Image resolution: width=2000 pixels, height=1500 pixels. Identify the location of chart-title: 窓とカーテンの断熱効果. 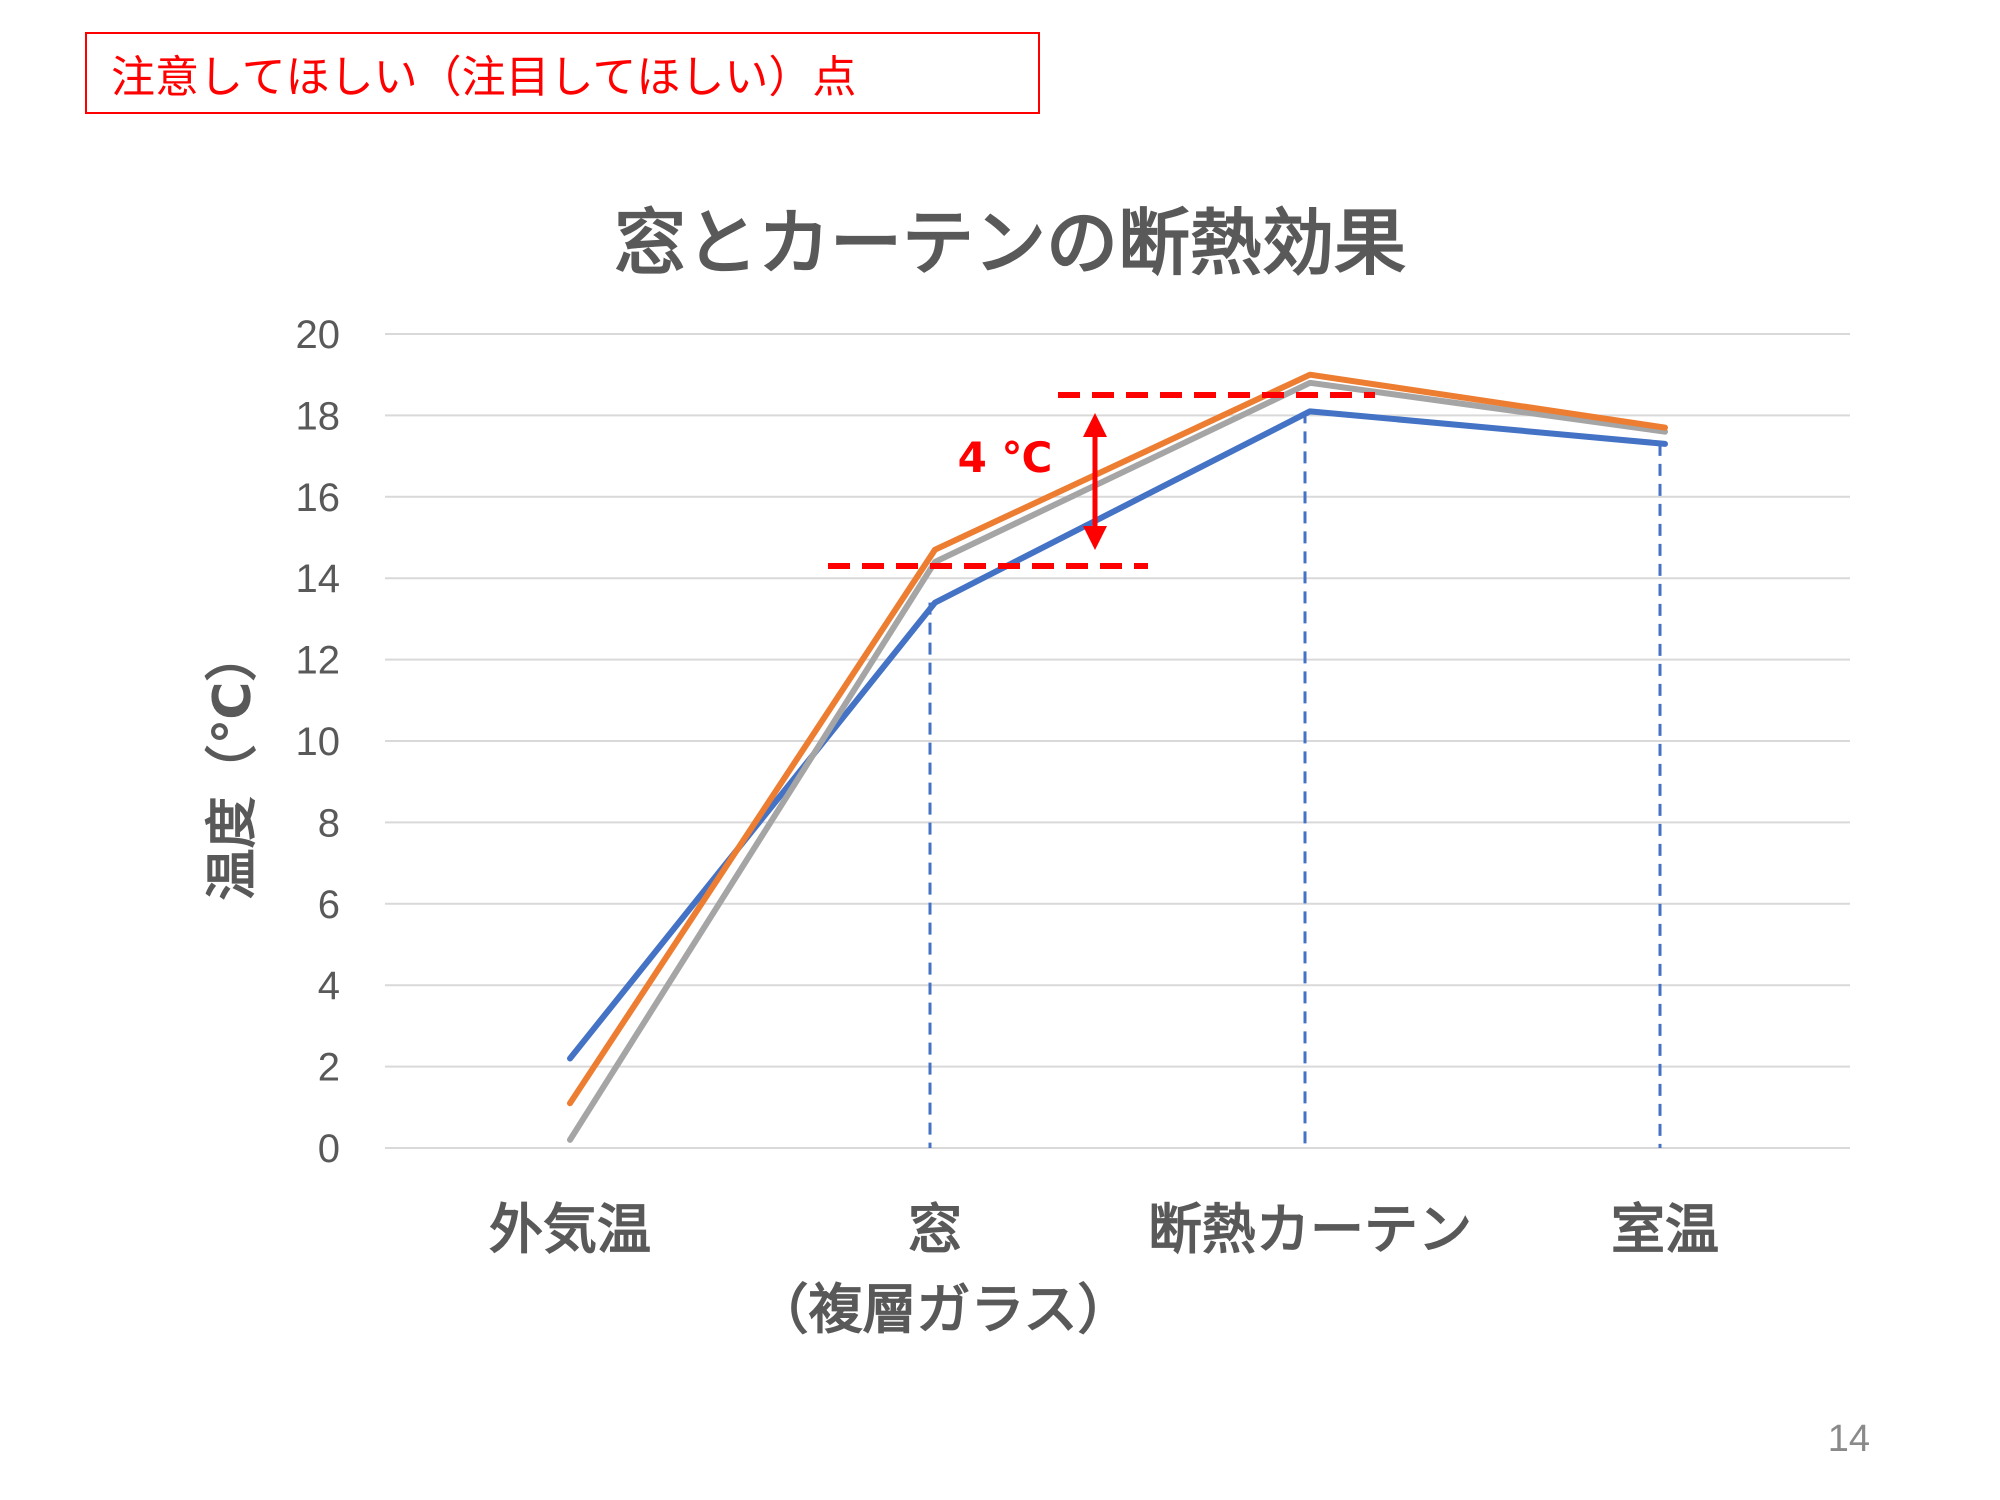
(1010, 243).